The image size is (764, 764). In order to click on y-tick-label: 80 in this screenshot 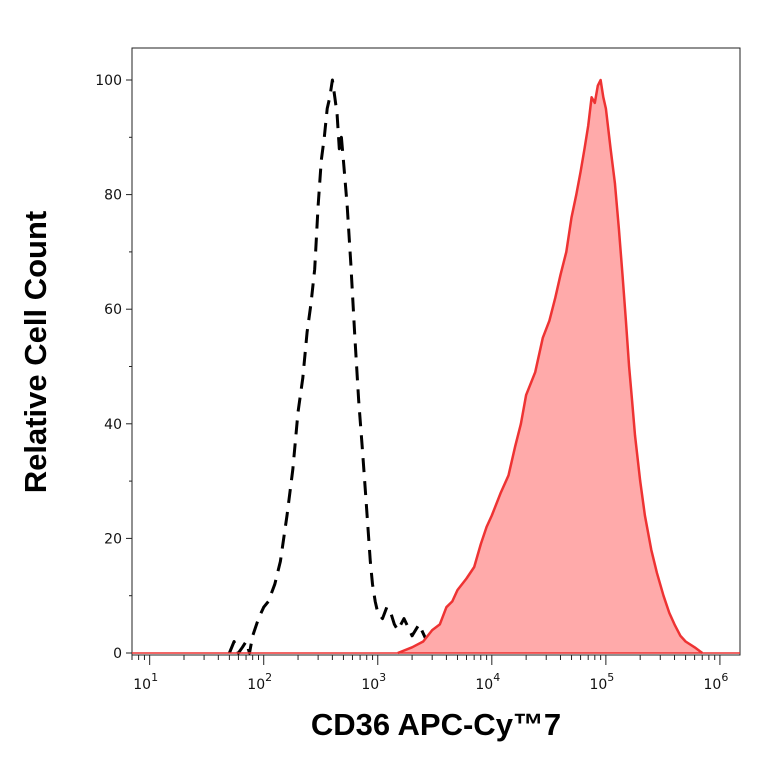, I will do `click(113, 196)`.